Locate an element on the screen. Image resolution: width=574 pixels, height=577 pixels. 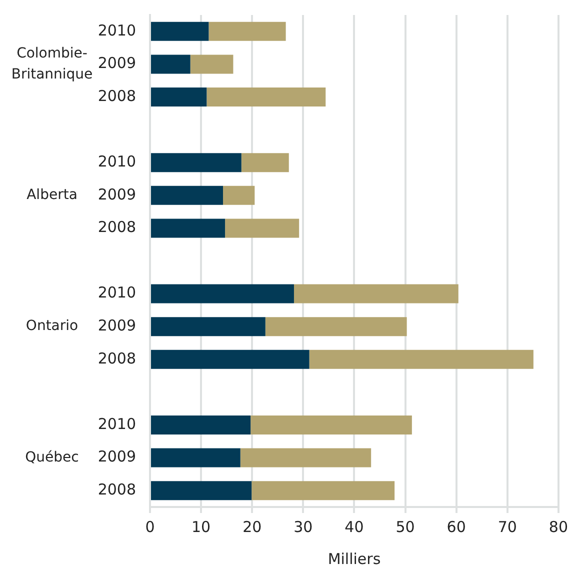
x-axis-title: Milliers is located at coordinates (354, 559).